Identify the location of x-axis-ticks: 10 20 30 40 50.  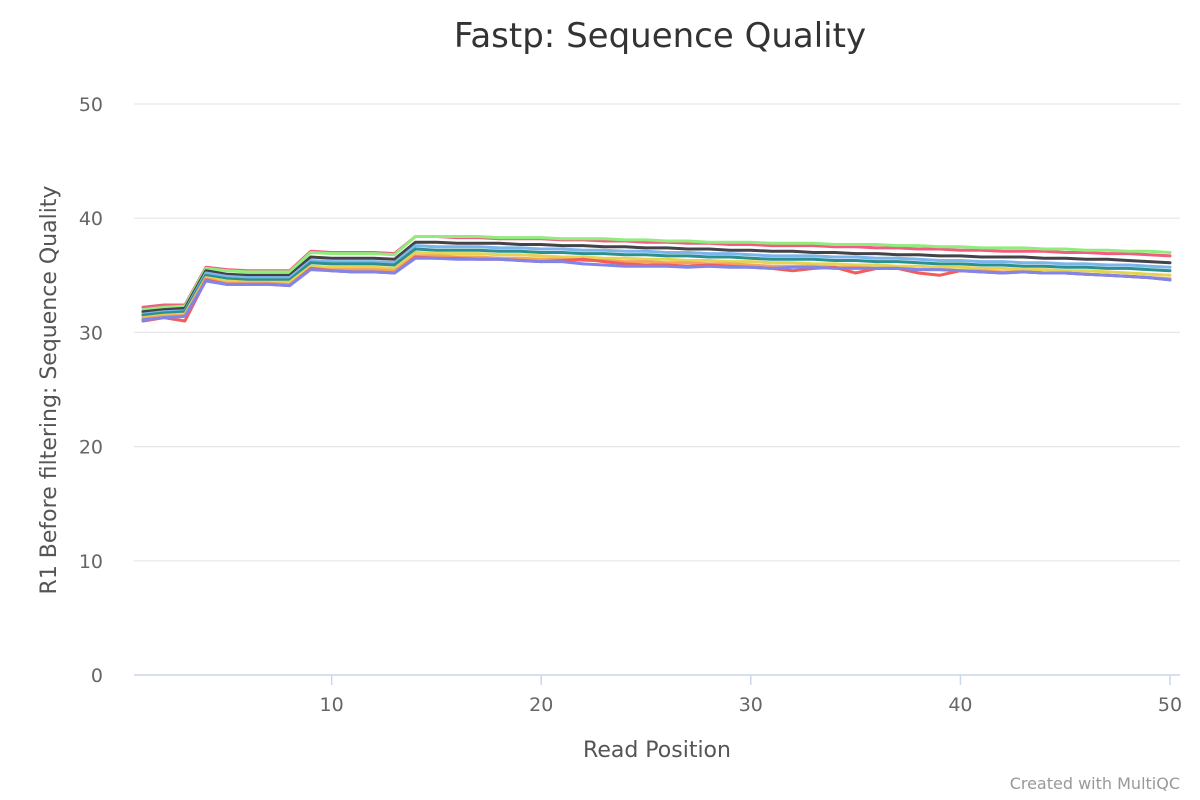
(751, 695).